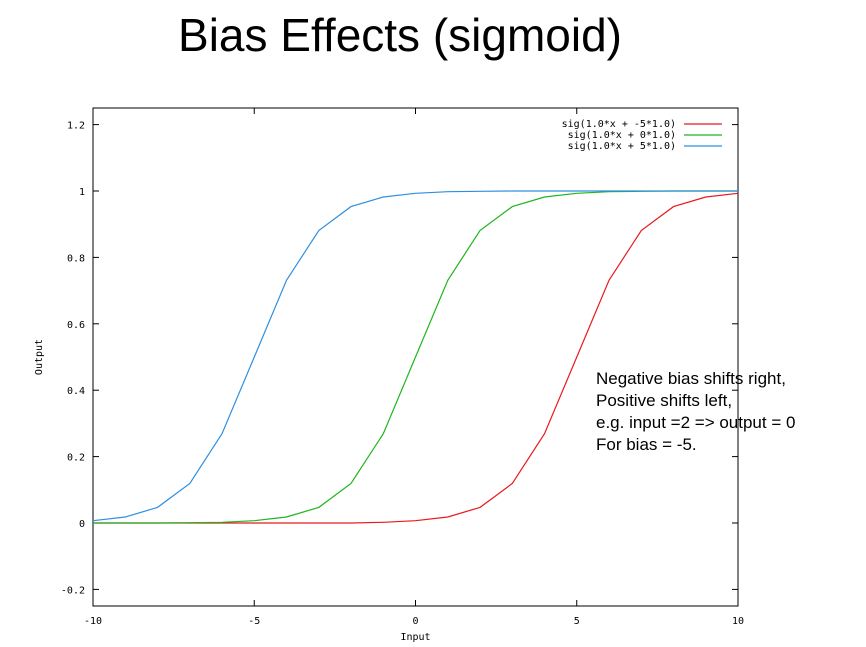  What do you see at coordinates (76, 458) in the screenshot?
I see `y-tick-label: 0.2` at bounding box center [76, 458].